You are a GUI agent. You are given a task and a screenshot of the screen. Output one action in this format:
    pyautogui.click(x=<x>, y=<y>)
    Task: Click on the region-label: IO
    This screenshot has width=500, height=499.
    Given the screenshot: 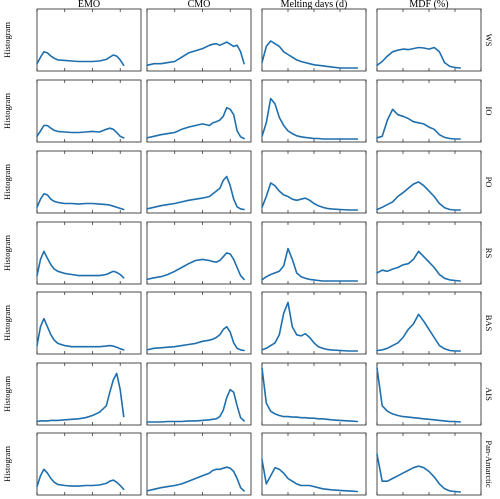 What is the action you would take?
    pyautogui.click(x=489, y=111)
    